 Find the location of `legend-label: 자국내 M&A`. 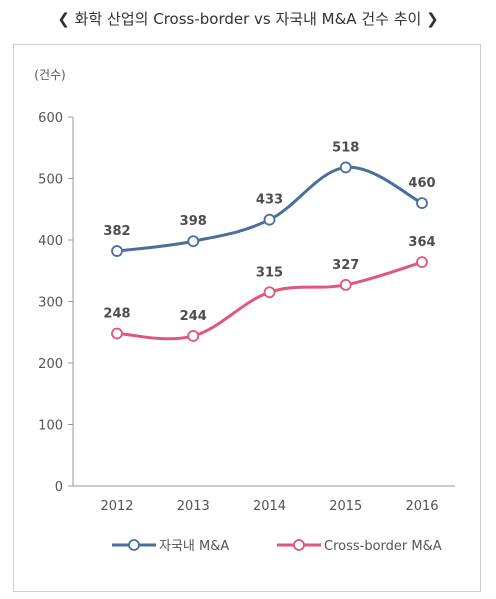

legend-label: 자국내 M&A is located at coordinates (194, 546).